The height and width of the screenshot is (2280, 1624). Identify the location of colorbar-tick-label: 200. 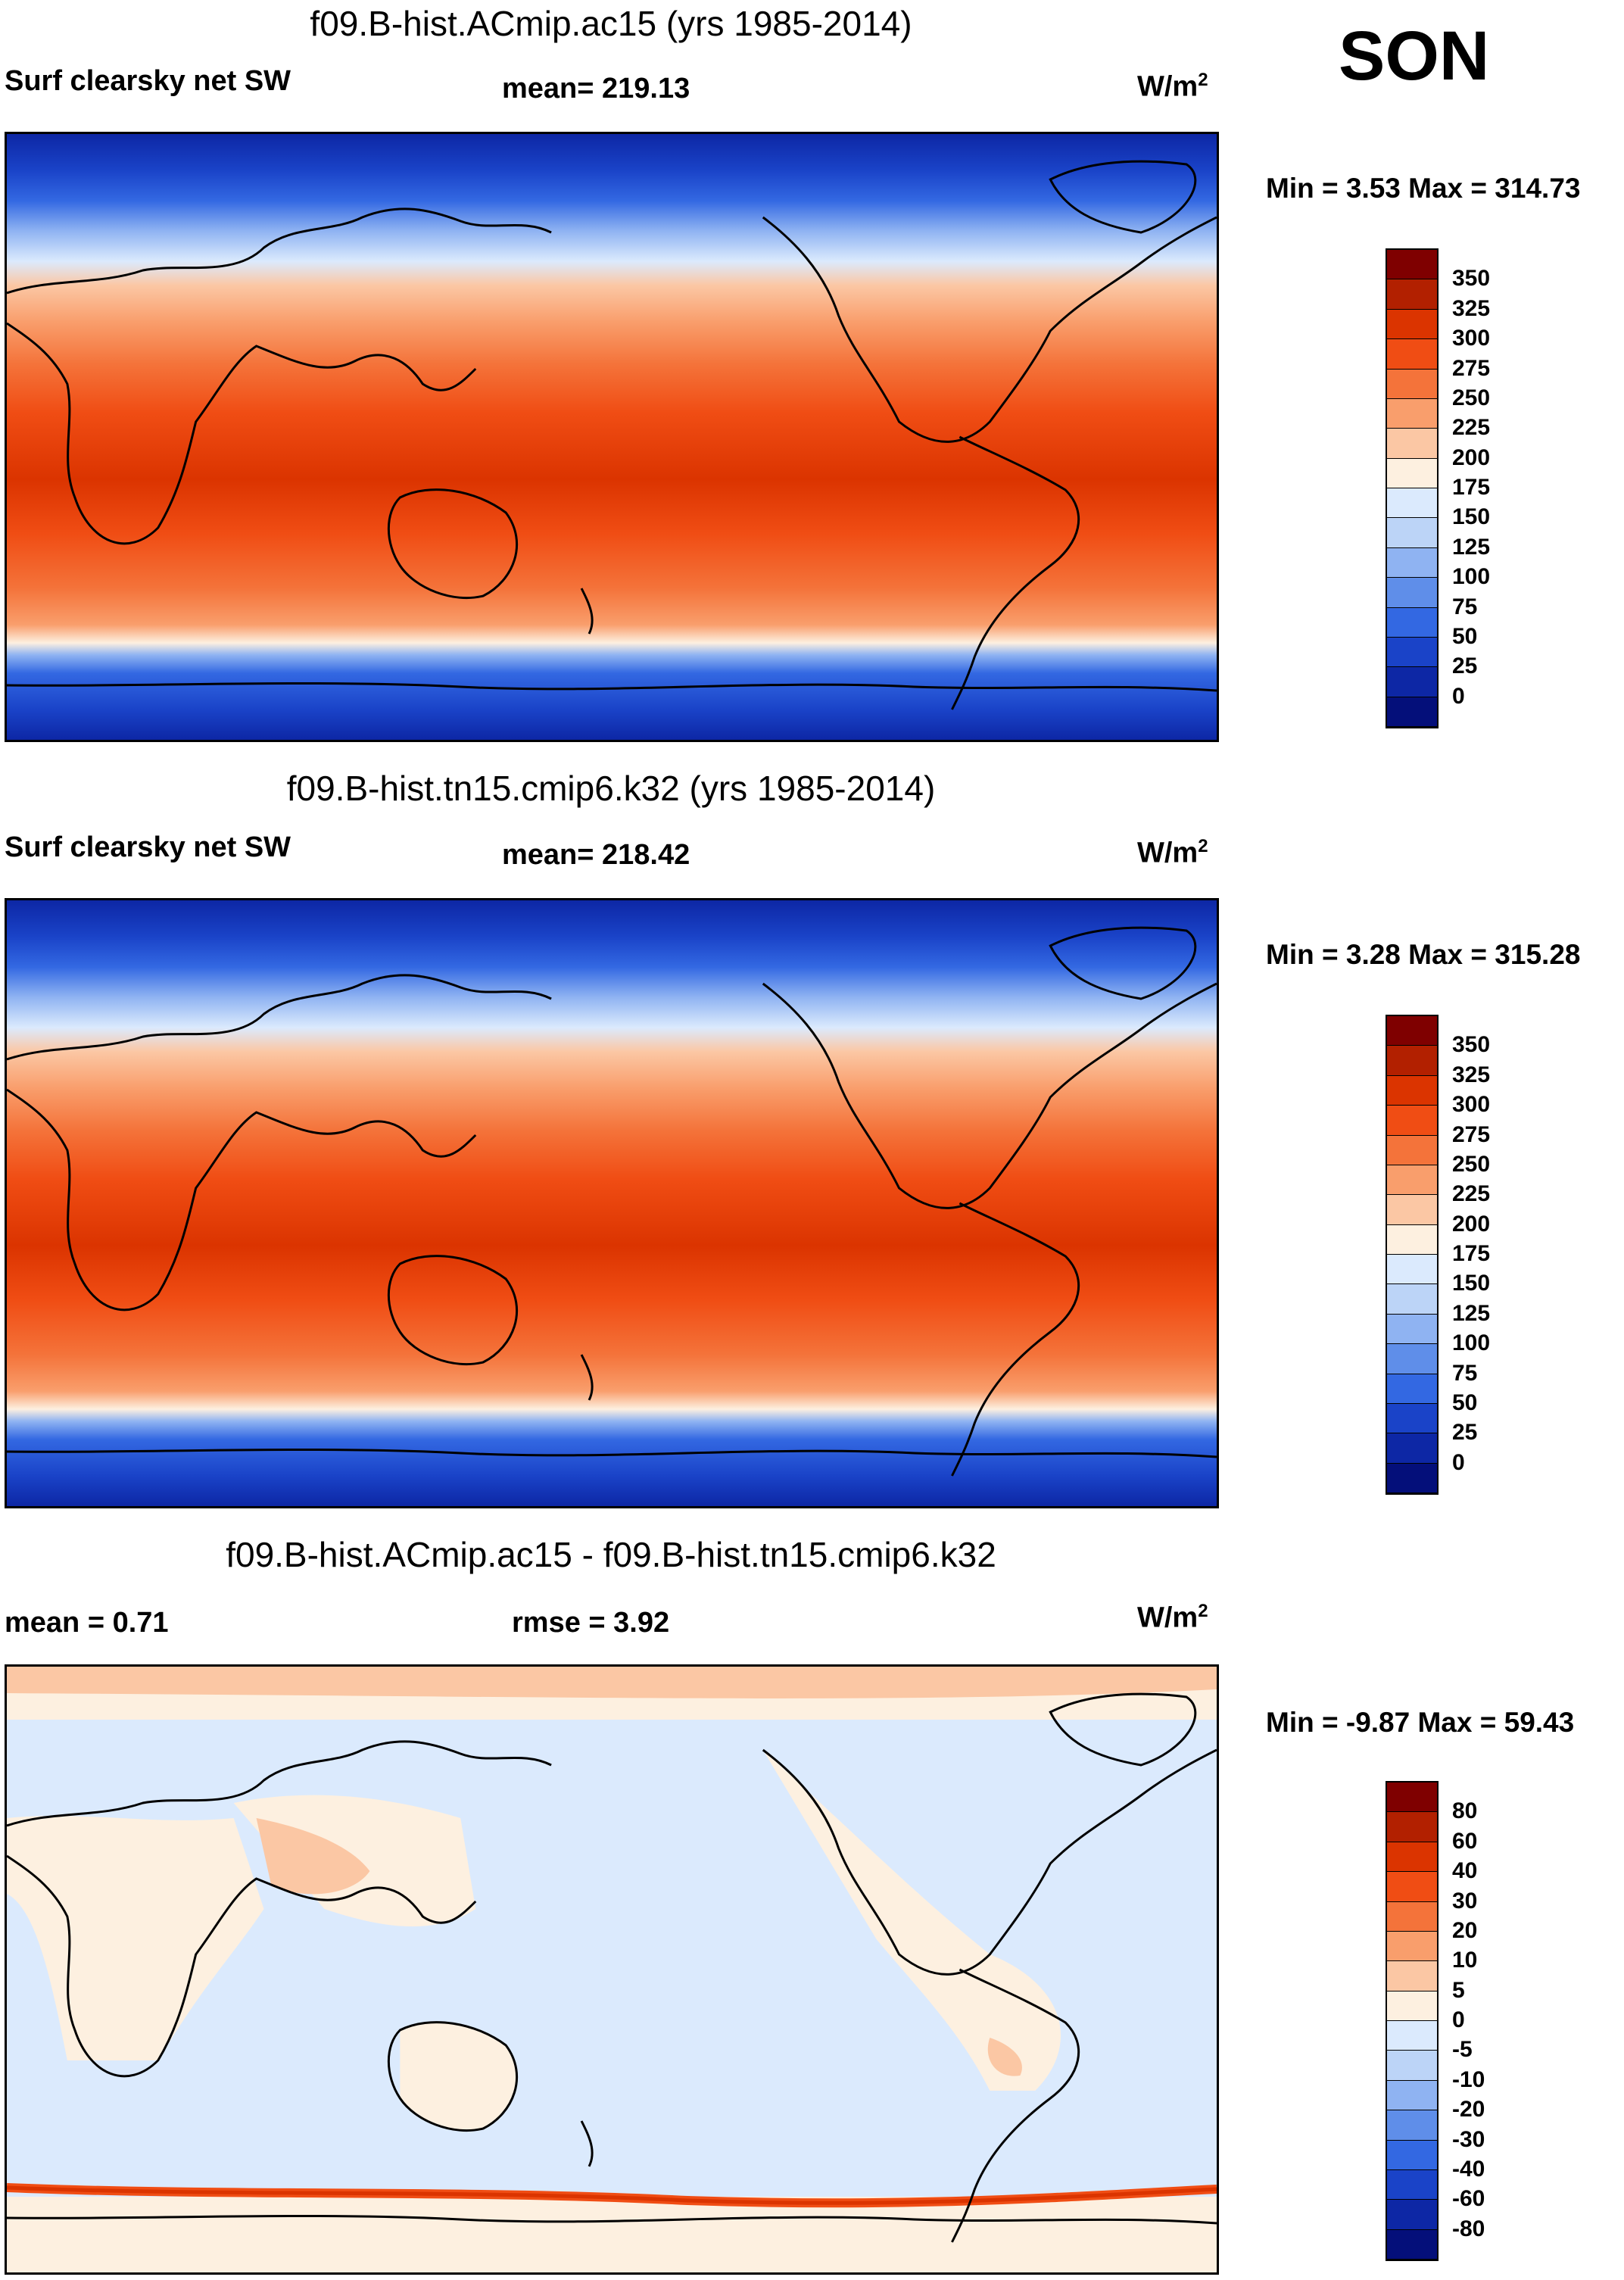
(1471, 1224).